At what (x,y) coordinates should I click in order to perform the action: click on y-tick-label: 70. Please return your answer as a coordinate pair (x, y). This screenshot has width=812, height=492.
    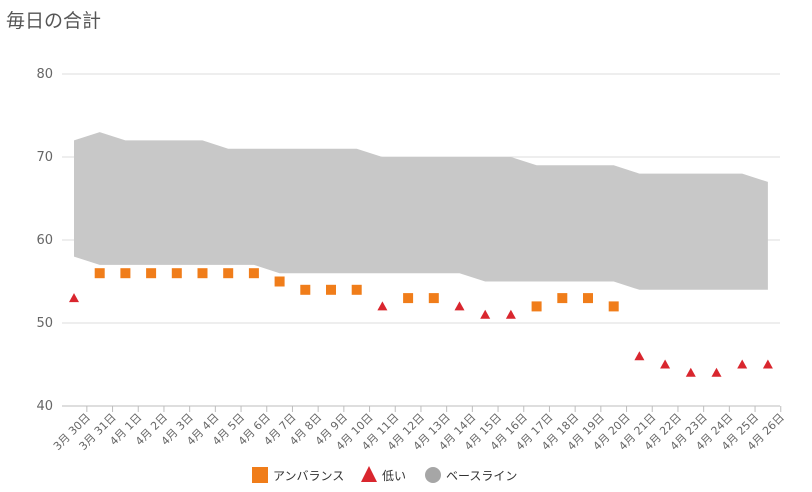
    Looking at the image, I should click on (44, 157).